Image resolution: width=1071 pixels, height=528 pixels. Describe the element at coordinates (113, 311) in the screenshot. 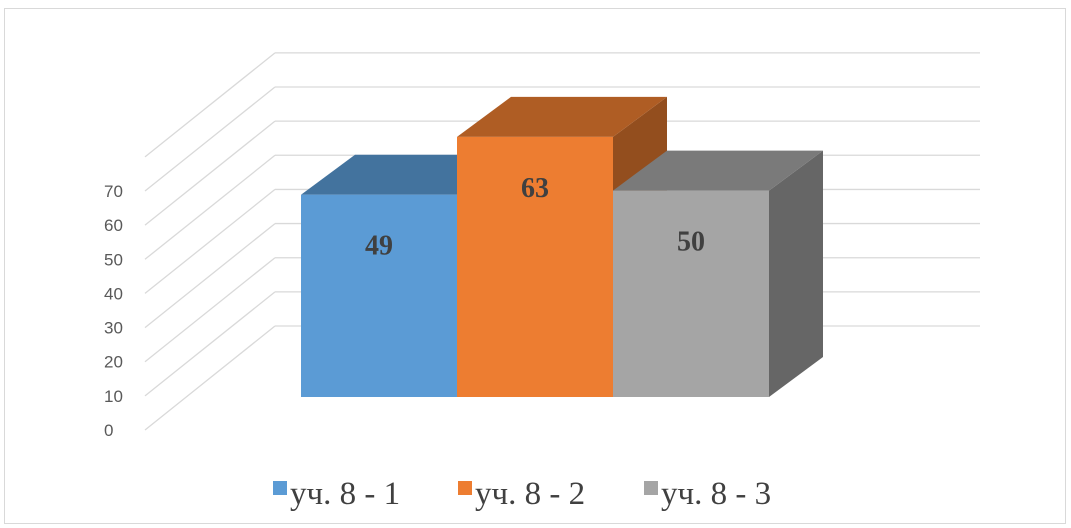

I see `y-axis-ticks: 0 10 20 30 40 50 60 70` at that location.